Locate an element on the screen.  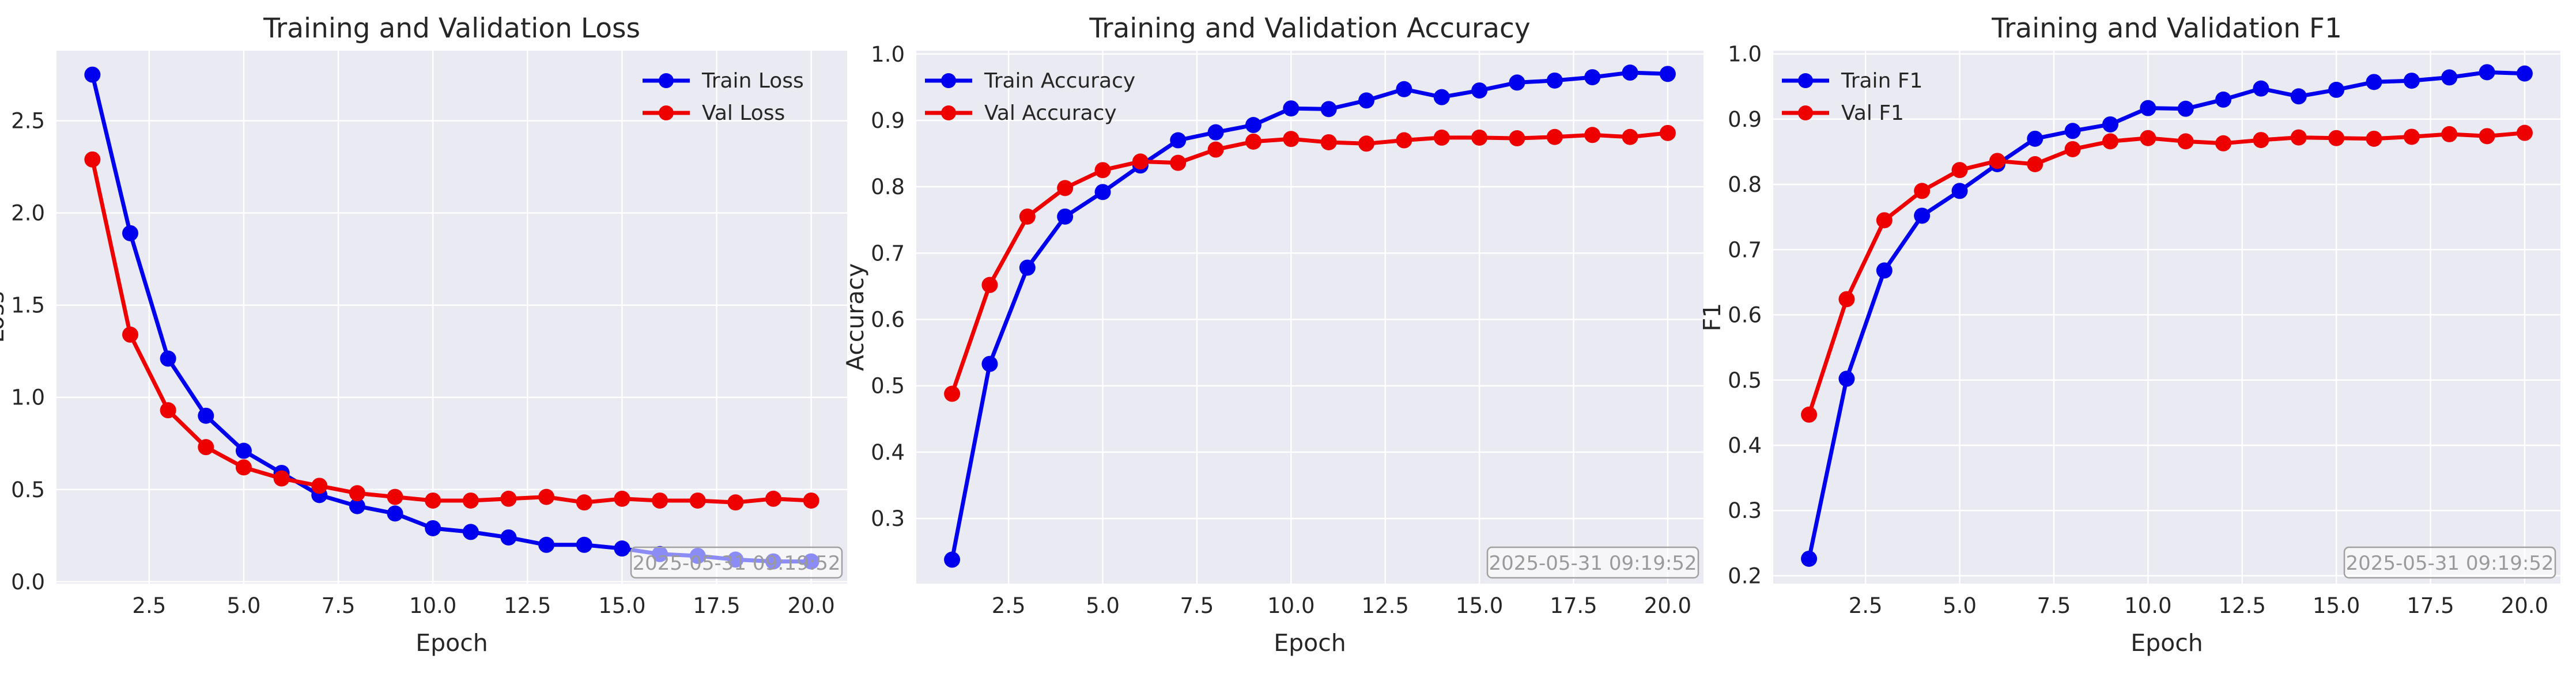
x-tick-label: 5.0 is located at coordinates (1103, 605).